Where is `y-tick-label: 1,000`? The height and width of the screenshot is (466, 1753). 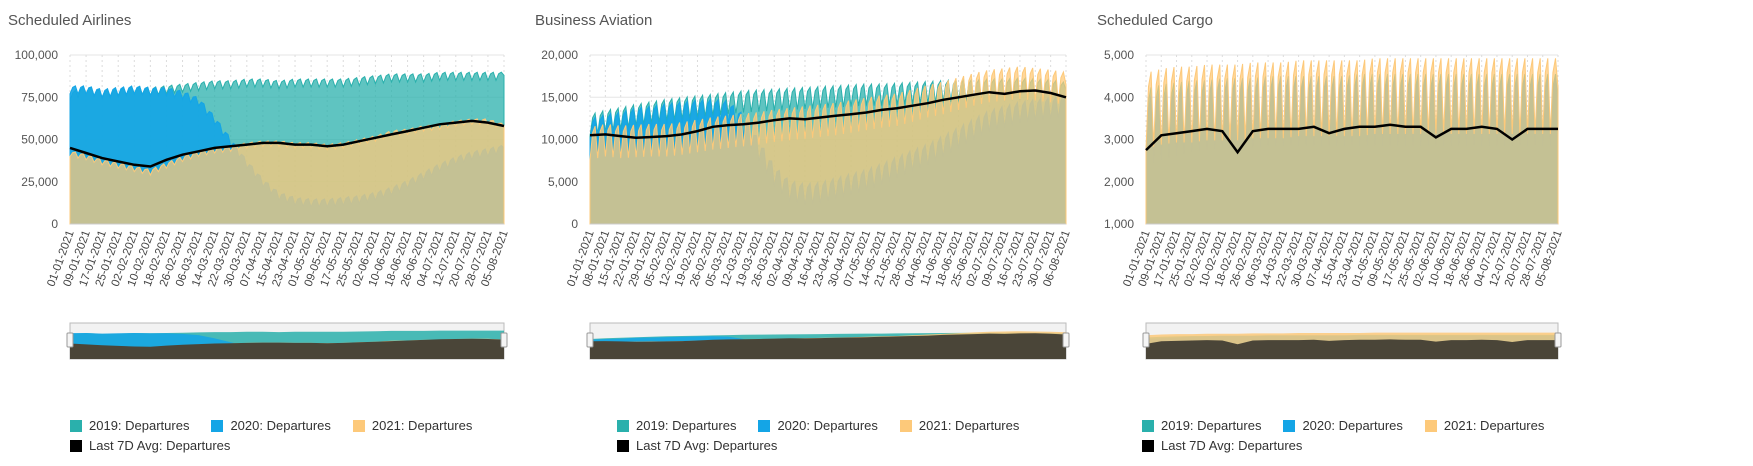
y-tick-label: 1,000 is located at coordinates (1119, 224).